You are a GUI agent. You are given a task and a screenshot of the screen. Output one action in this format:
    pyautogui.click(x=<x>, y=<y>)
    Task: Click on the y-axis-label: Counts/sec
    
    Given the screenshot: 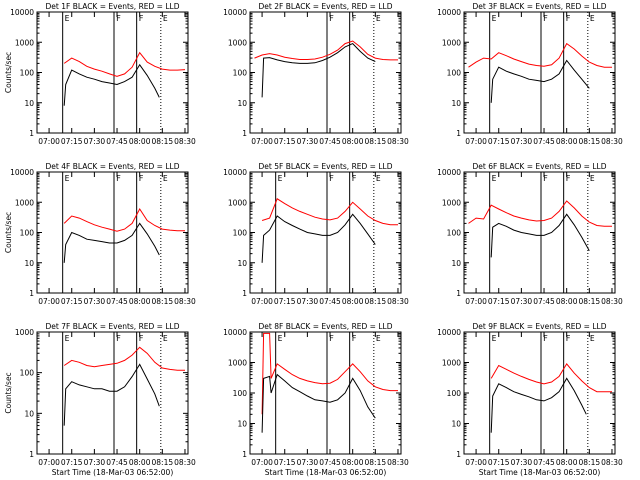 What is the action you would take?
    pyautogui.click(x=8, y=232)
    